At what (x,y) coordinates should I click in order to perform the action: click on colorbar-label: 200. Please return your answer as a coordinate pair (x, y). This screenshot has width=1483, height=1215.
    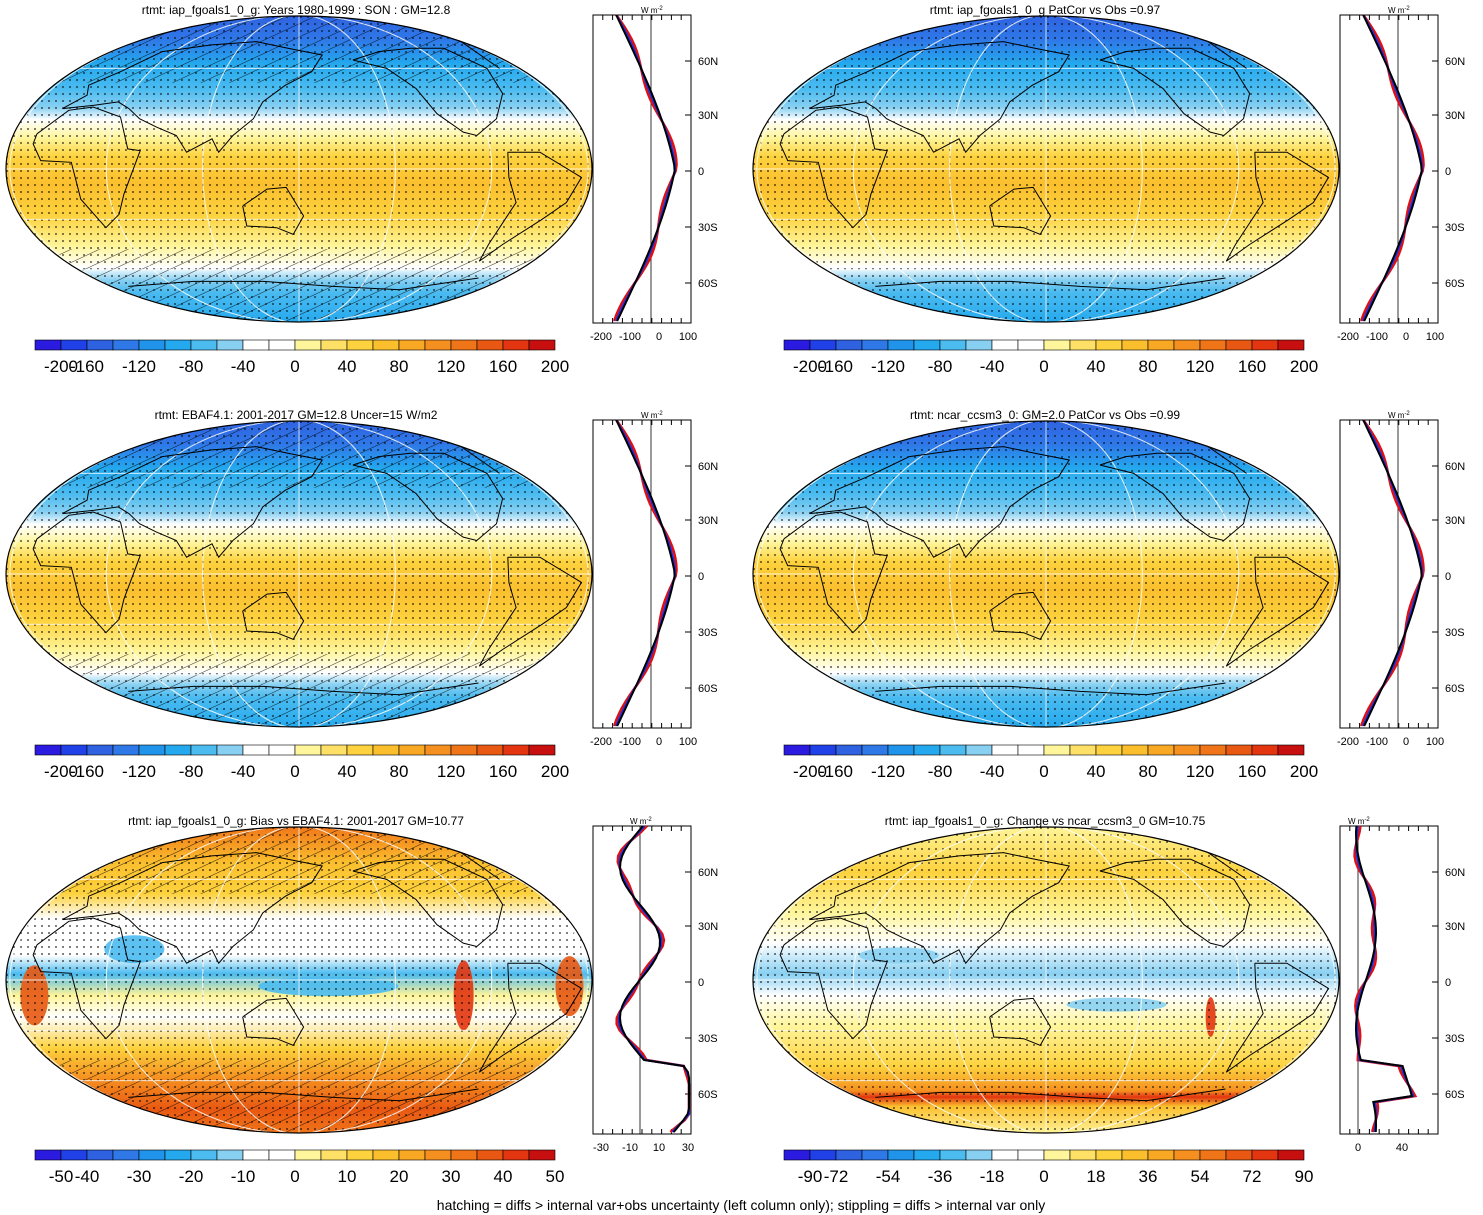
    Looking at the image, I should click on (555, 366).